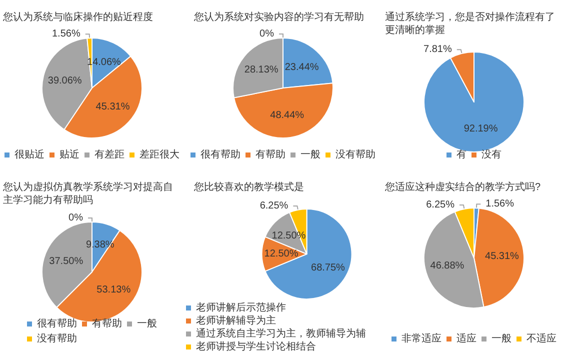 Image resolution: width=566 pixels, height=354 pixels. I want to click on legend-label: 没有, so click(492, 154).